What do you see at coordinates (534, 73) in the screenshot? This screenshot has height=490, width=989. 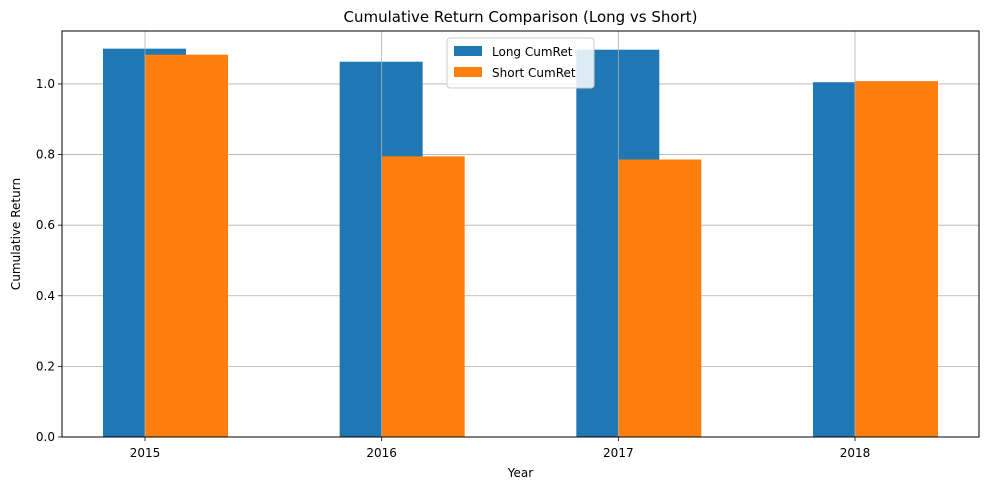 I see `legend-label: Short CumRet` at bounding box center [534, 73].